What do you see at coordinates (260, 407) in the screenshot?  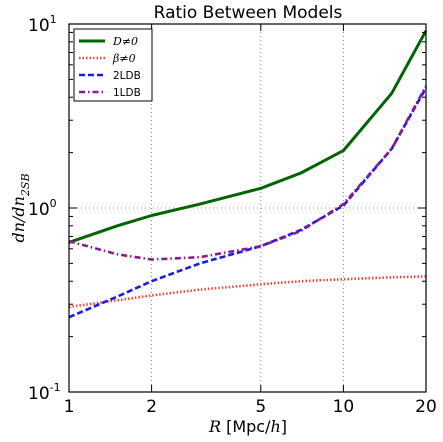 I see `x-tick-label: 5` at bounding box center [260, 407].